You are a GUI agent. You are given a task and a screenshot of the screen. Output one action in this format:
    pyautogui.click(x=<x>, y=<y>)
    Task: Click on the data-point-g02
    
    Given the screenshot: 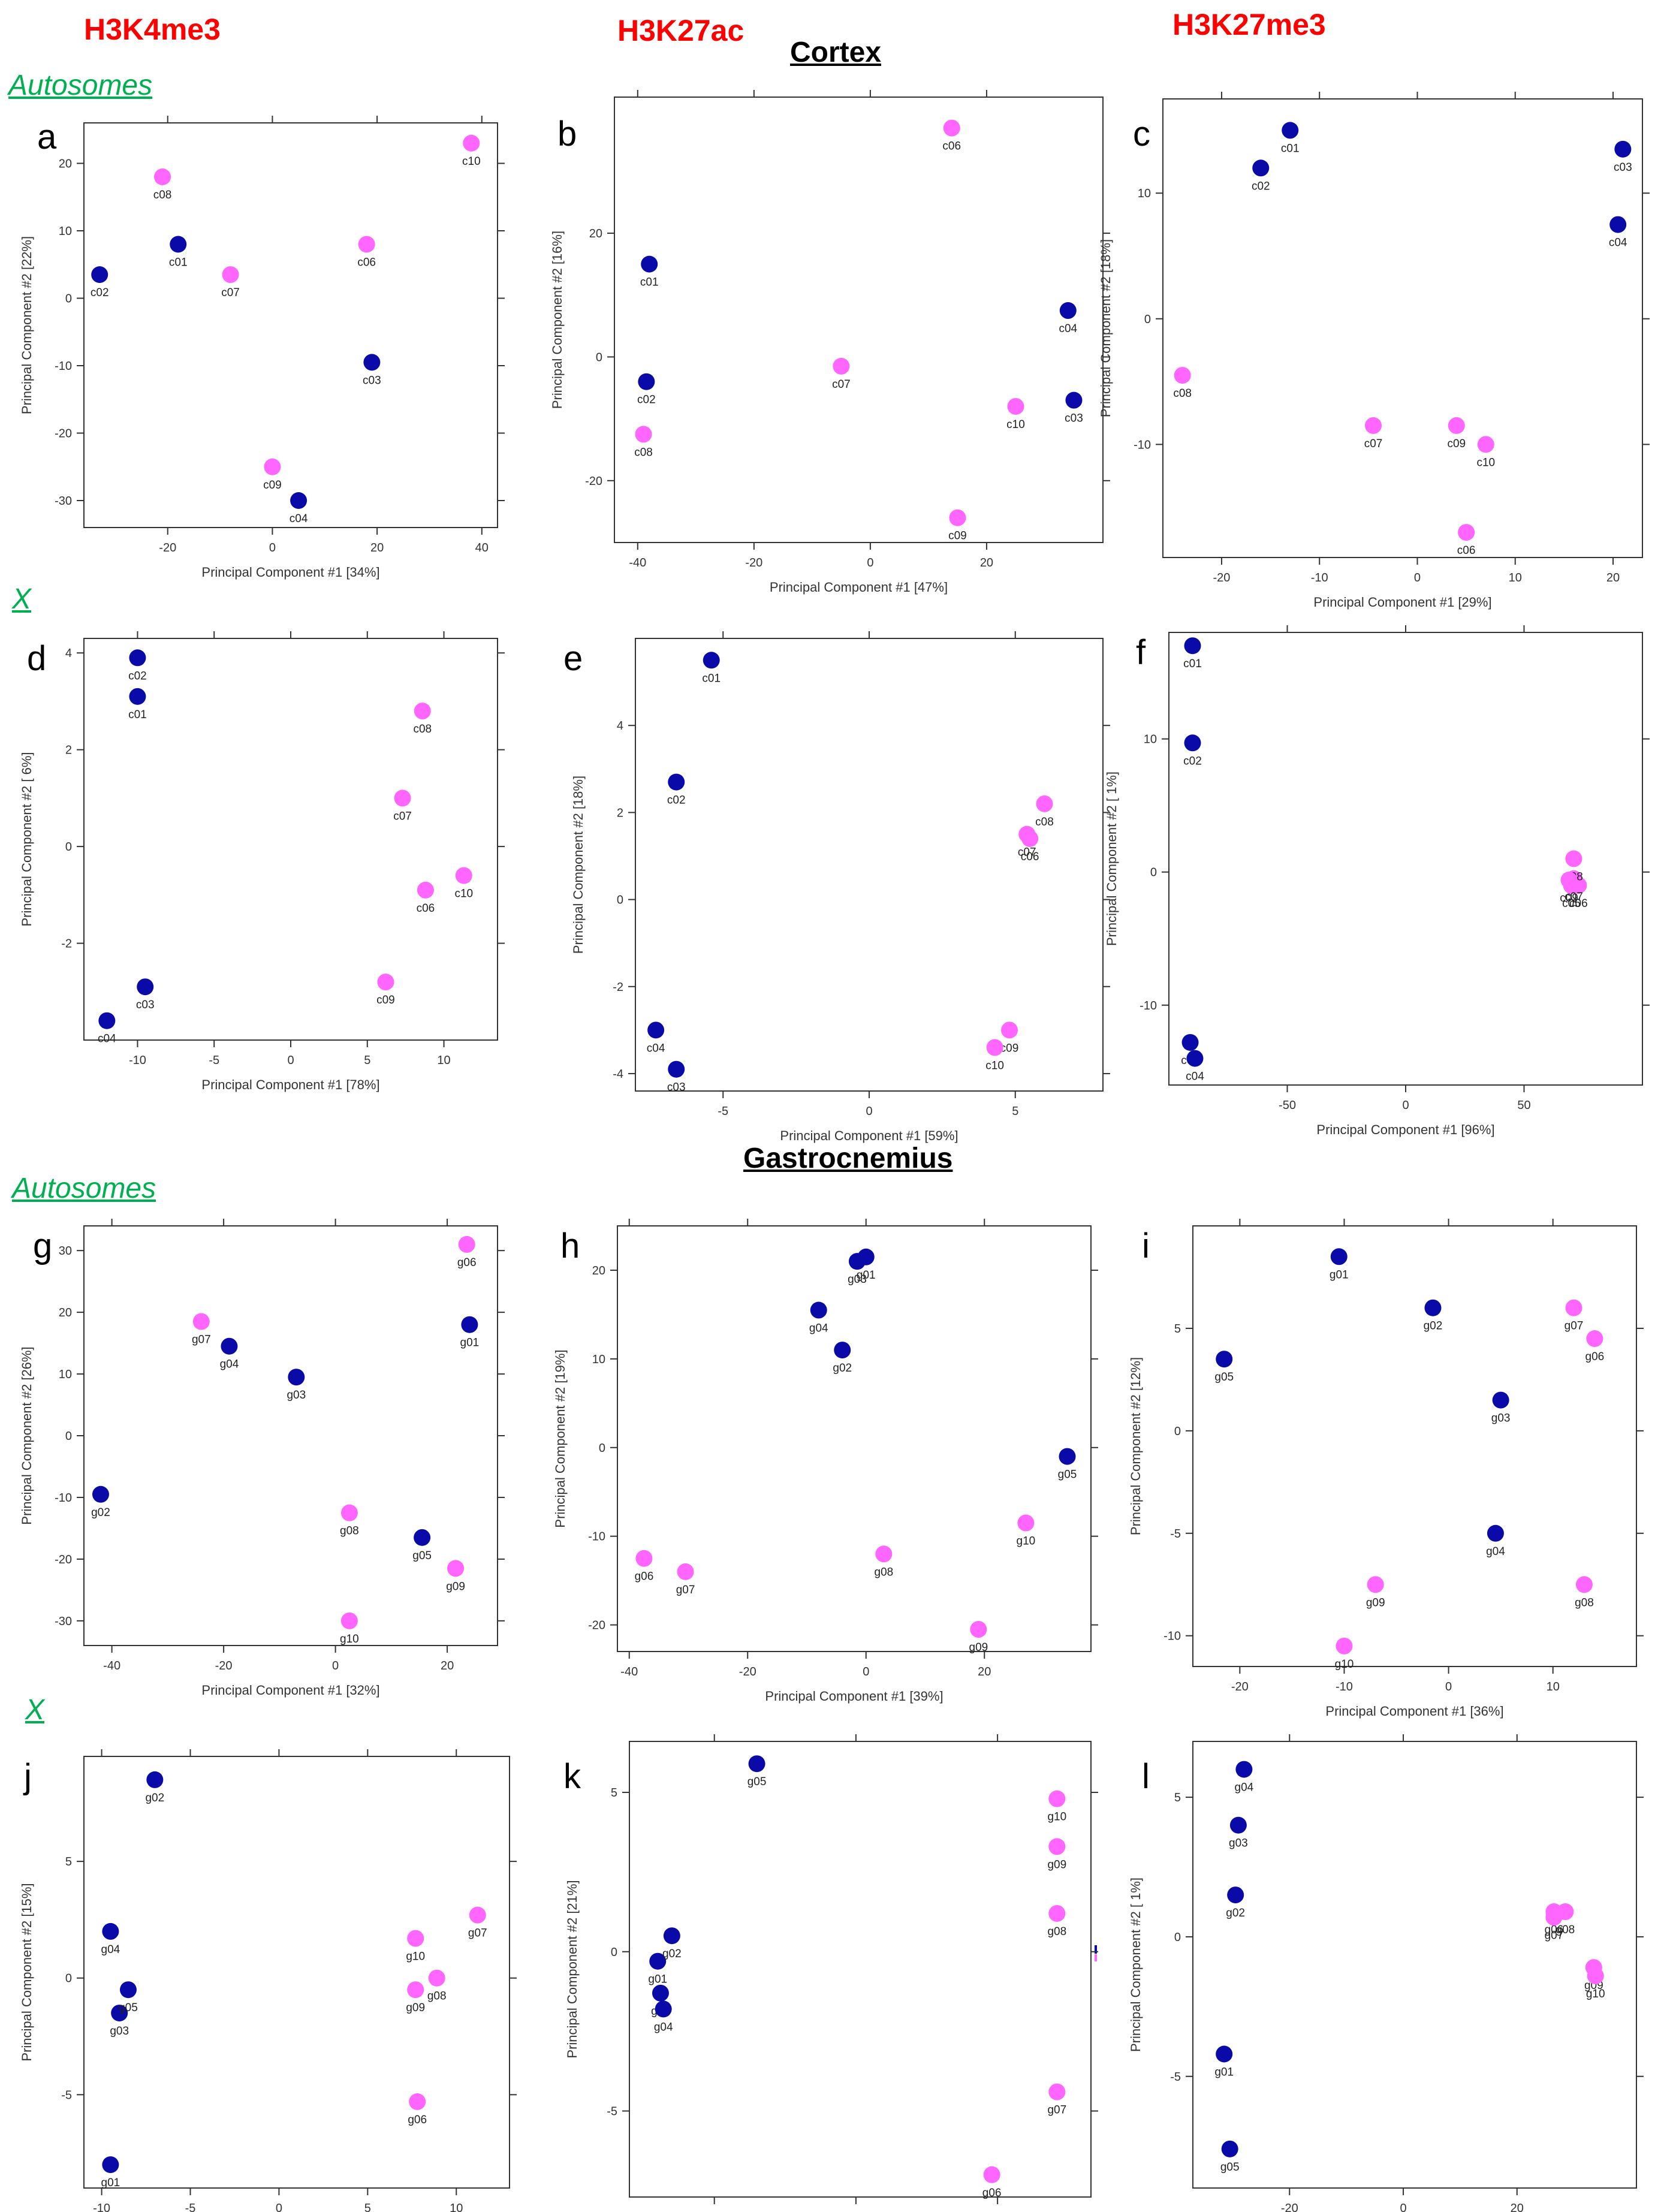 What is the action you would take?
    pyautogui.click(x=1433, y=1307)
    